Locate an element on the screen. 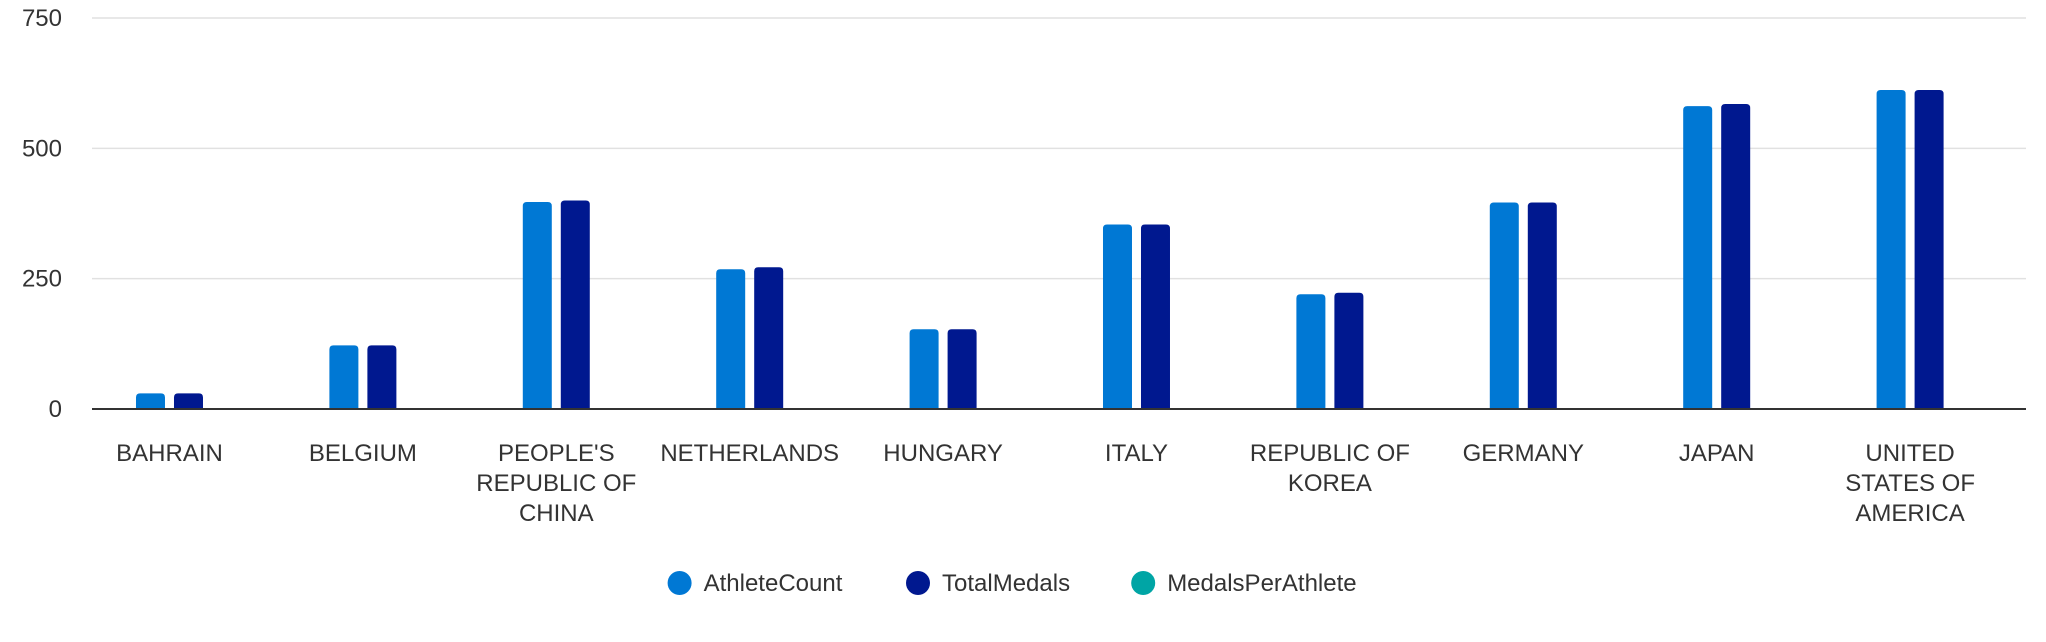 The height and width of the screenshot is (642, 2046). x-tick-label-line: GERMANY is located at coordinates (1523, 453).